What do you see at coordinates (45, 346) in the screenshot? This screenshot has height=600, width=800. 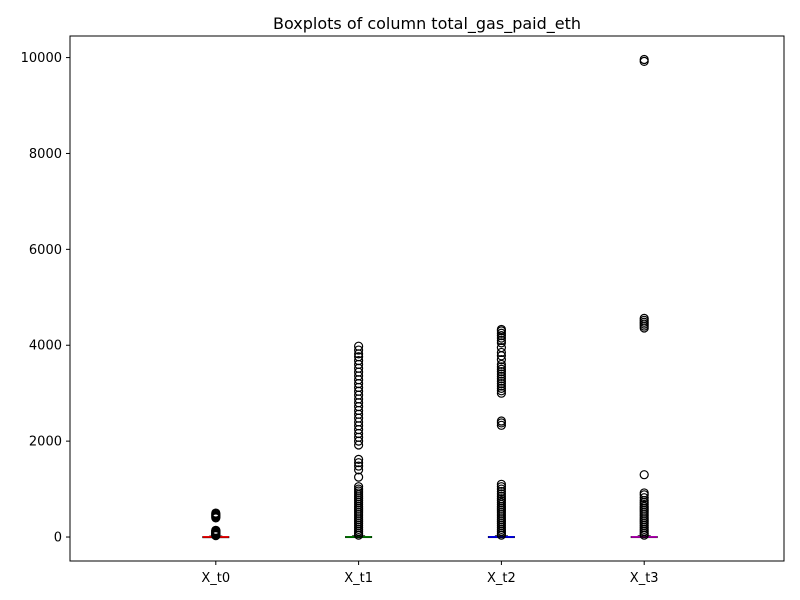 I see `y-tick-label: 4000` at bounding box center [45, 346].